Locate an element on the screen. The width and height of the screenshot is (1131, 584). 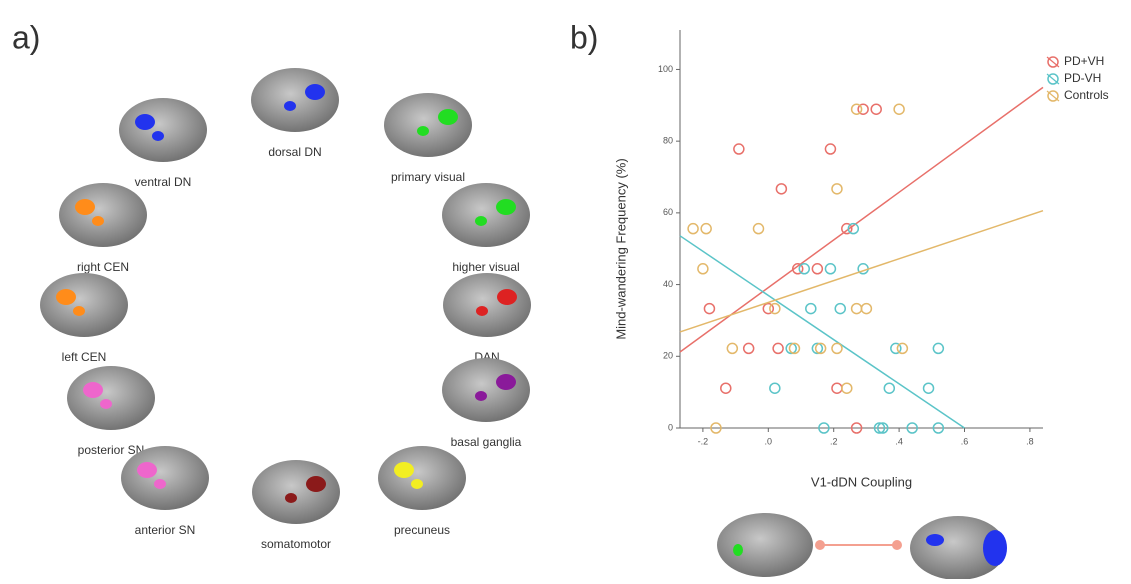
network-label: somatomotor is located at coordinates (296, 544).